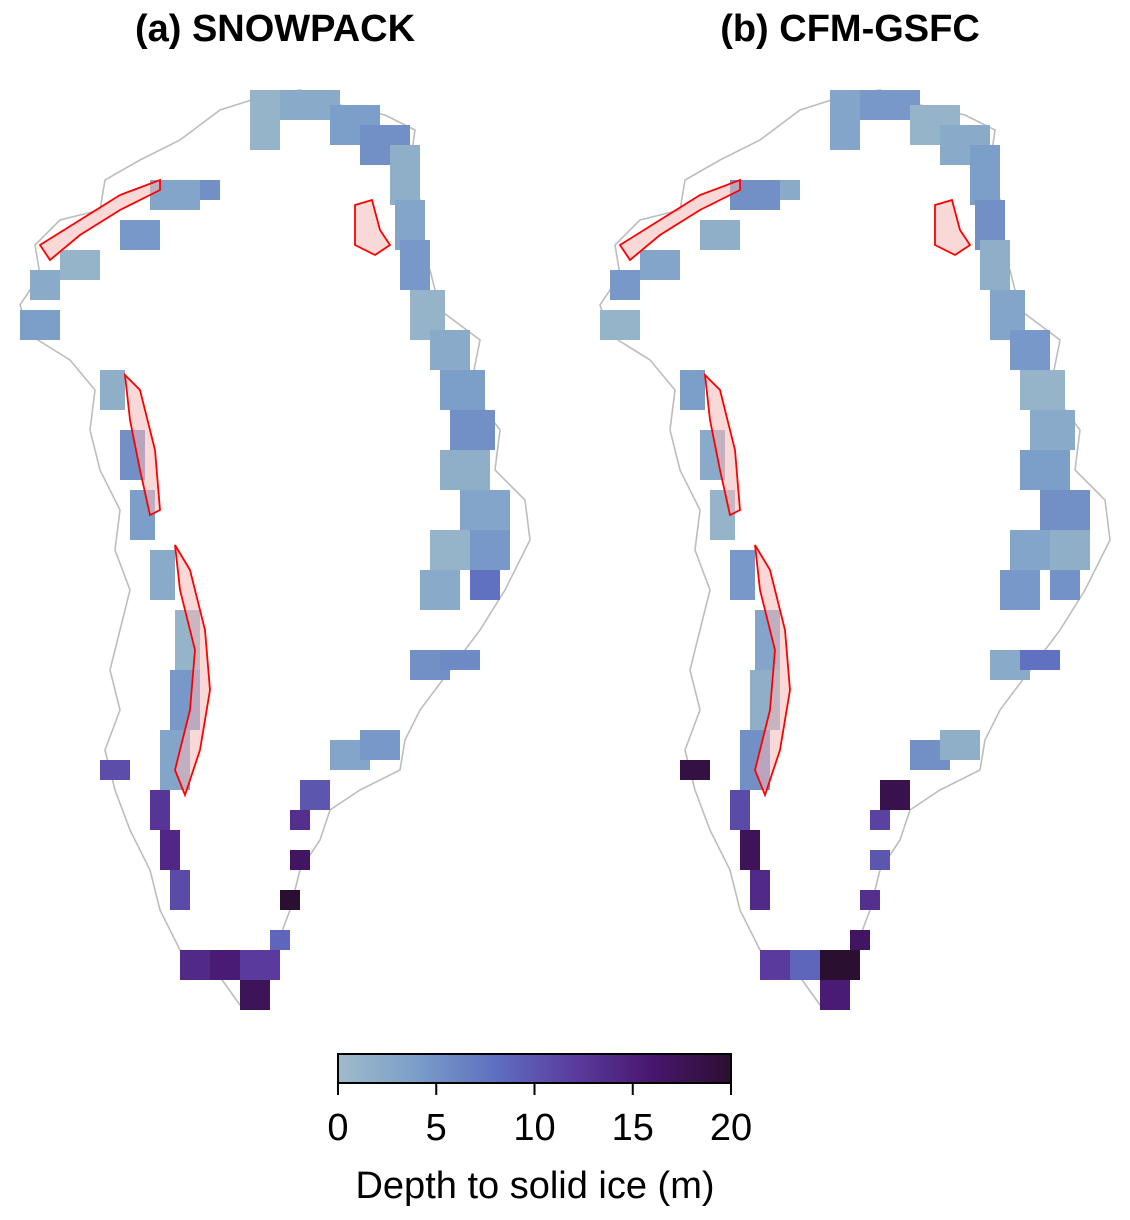 The width and height of the screenshot is (1130, 1220). Describe the element at coordinates (275, 29) in the screenshot. I see `panel-a-title: (a) SNOWPACK` at that location.